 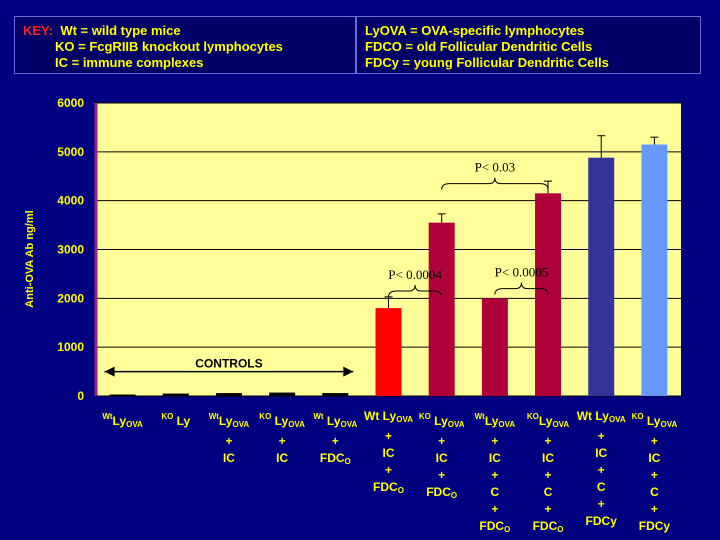 I want to click on controls-label-bg, so click(x=228, y=363).